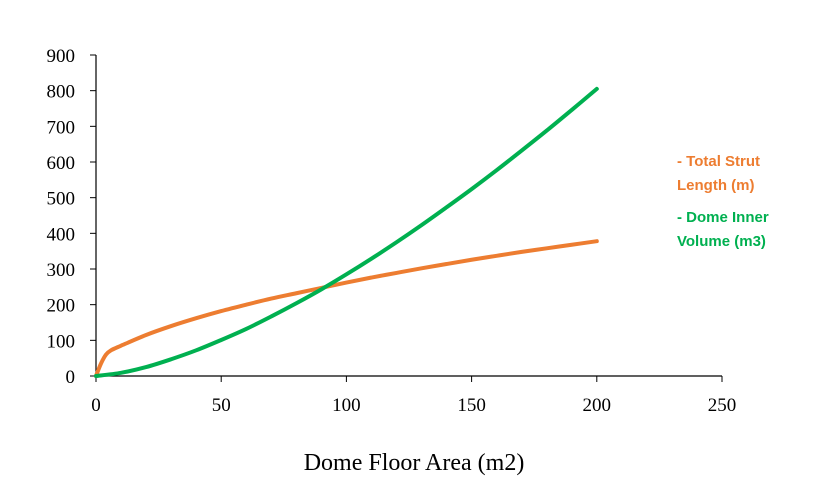 The height and width of the screenshot is (495, 837). What do you see at coordinates (718, 161) in the screenshot?
I see `legend-entry-total-strut-length: - Total Strut` at bounding box center [718, 161].